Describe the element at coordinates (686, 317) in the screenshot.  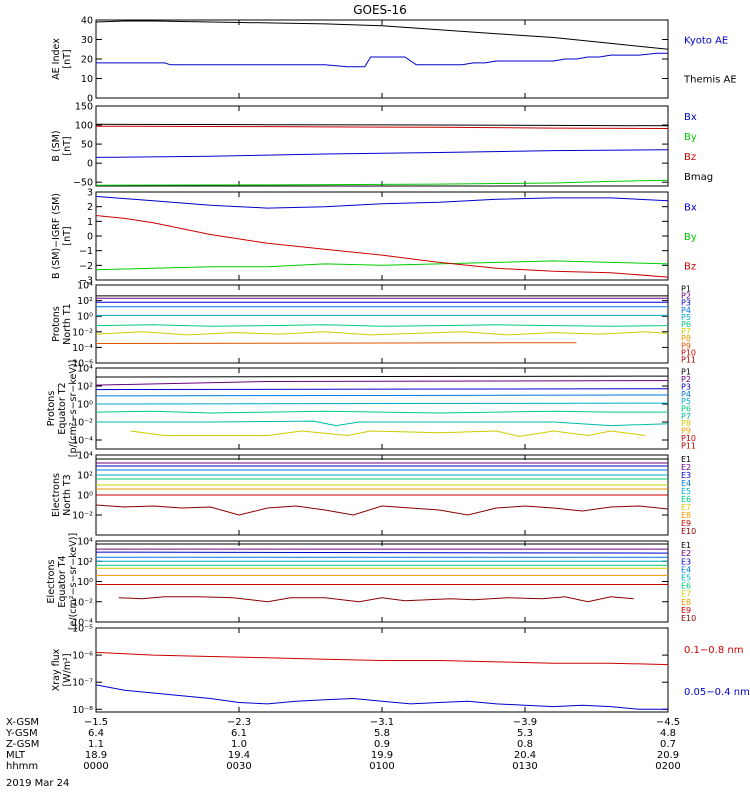
I see `panel-4-legend-entry: P5` at that location.